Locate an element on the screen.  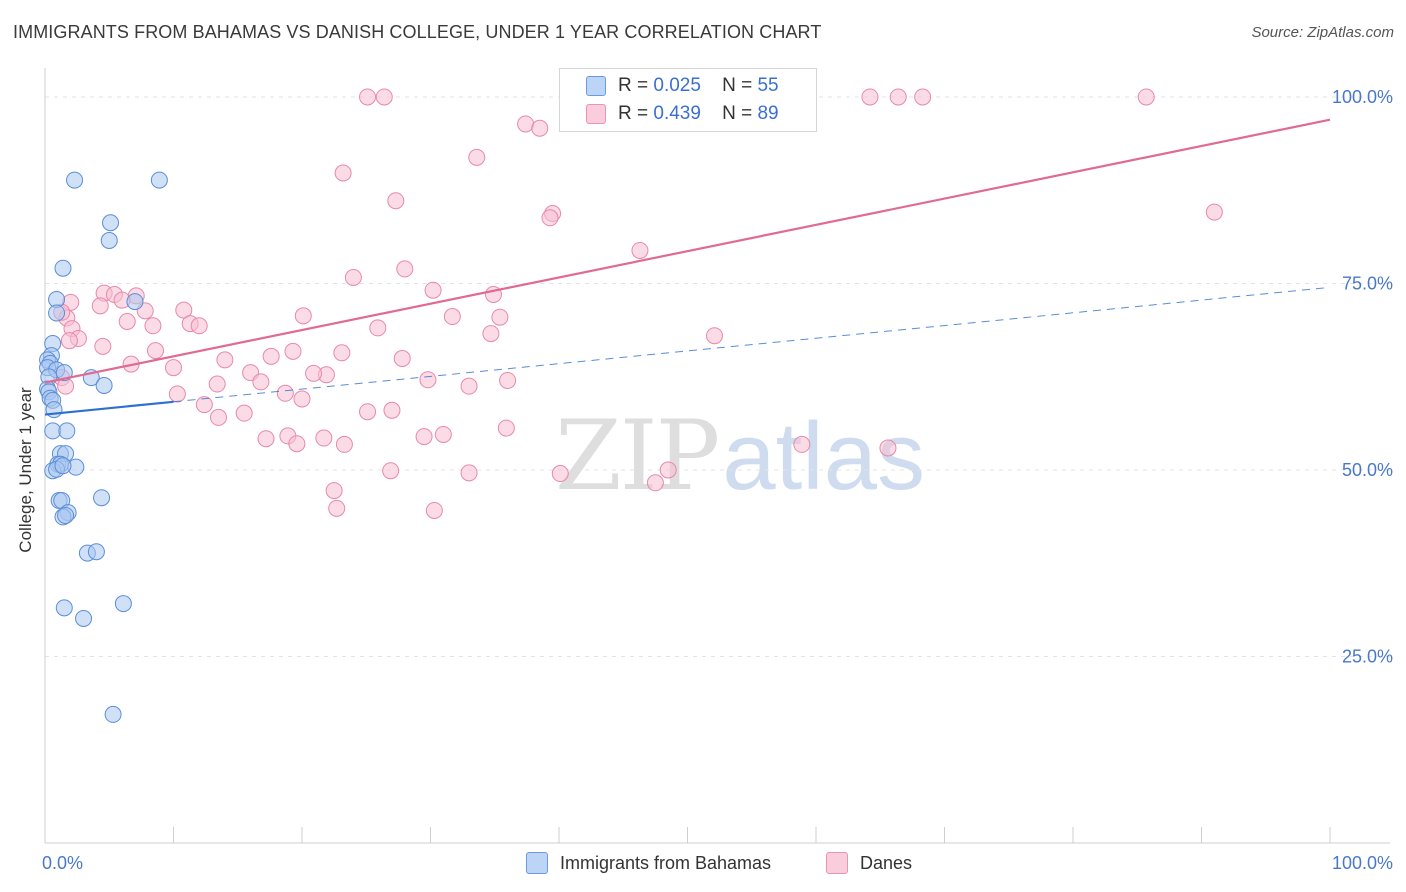
legend-text-bahamas: R = 0.025 N = 55 is located at coordinates (698, 86).